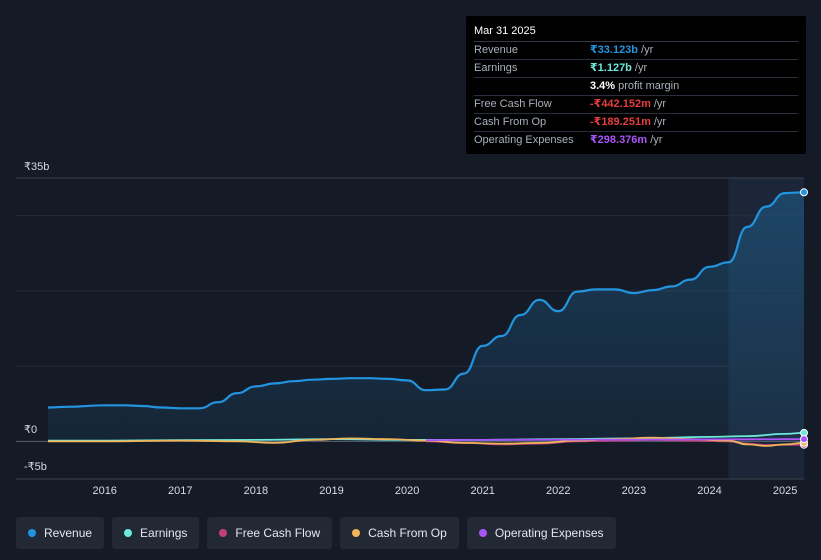 The image size is (821, 560). I want to click on series-line-cash-from-op, so click(426, 441).